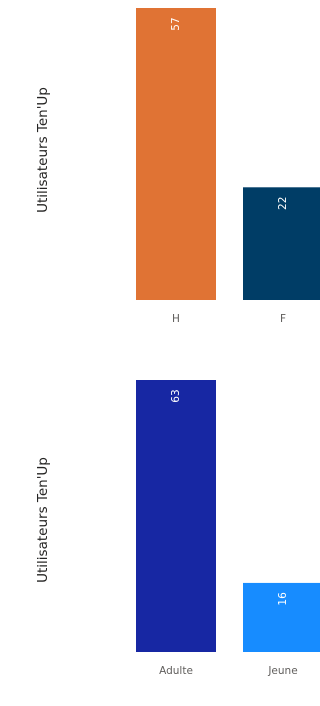  I want to click on data-label: 22, so click(283, 203).